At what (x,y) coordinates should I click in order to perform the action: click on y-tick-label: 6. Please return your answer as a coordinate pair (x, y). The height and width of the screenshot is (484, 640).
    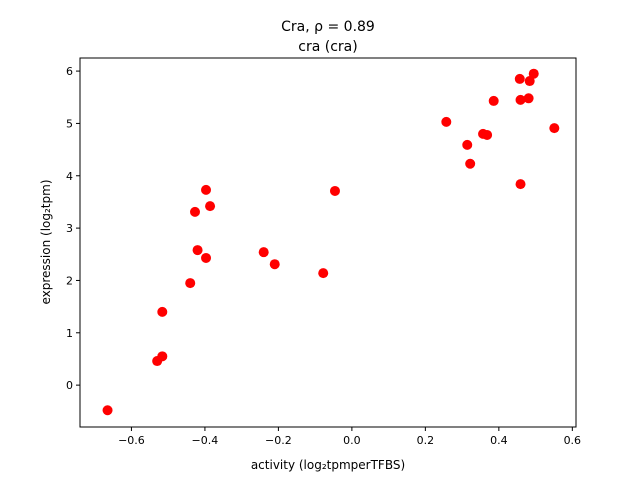
    Looking at the image, I should click on (69, 71).